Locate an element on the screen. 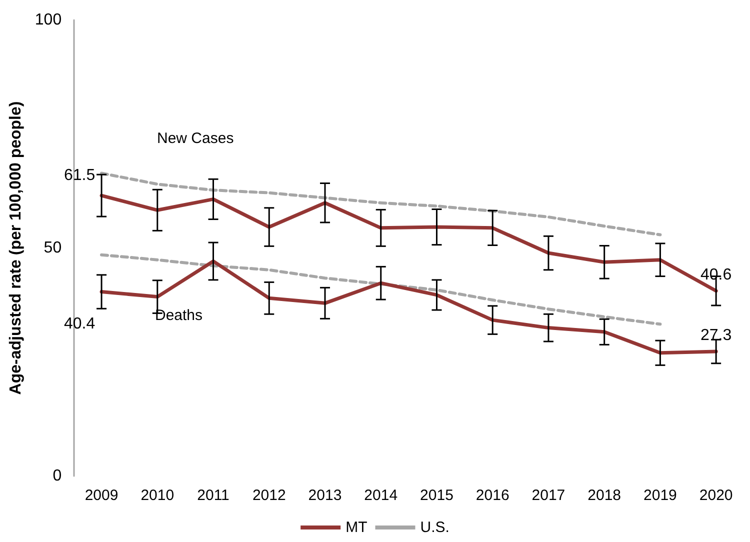  x-tick-label: 2020 is located at coordinates (716, 495).